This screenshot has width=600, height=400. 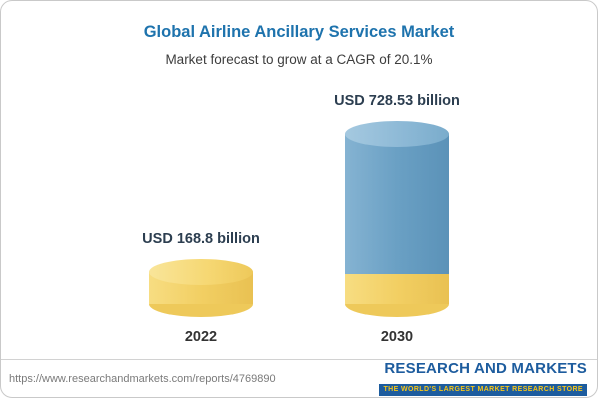 What do you see at coordinates (201, 337) in the screenshot?
I see `year-label-2022: 2022` at bounding box center [201, 337].